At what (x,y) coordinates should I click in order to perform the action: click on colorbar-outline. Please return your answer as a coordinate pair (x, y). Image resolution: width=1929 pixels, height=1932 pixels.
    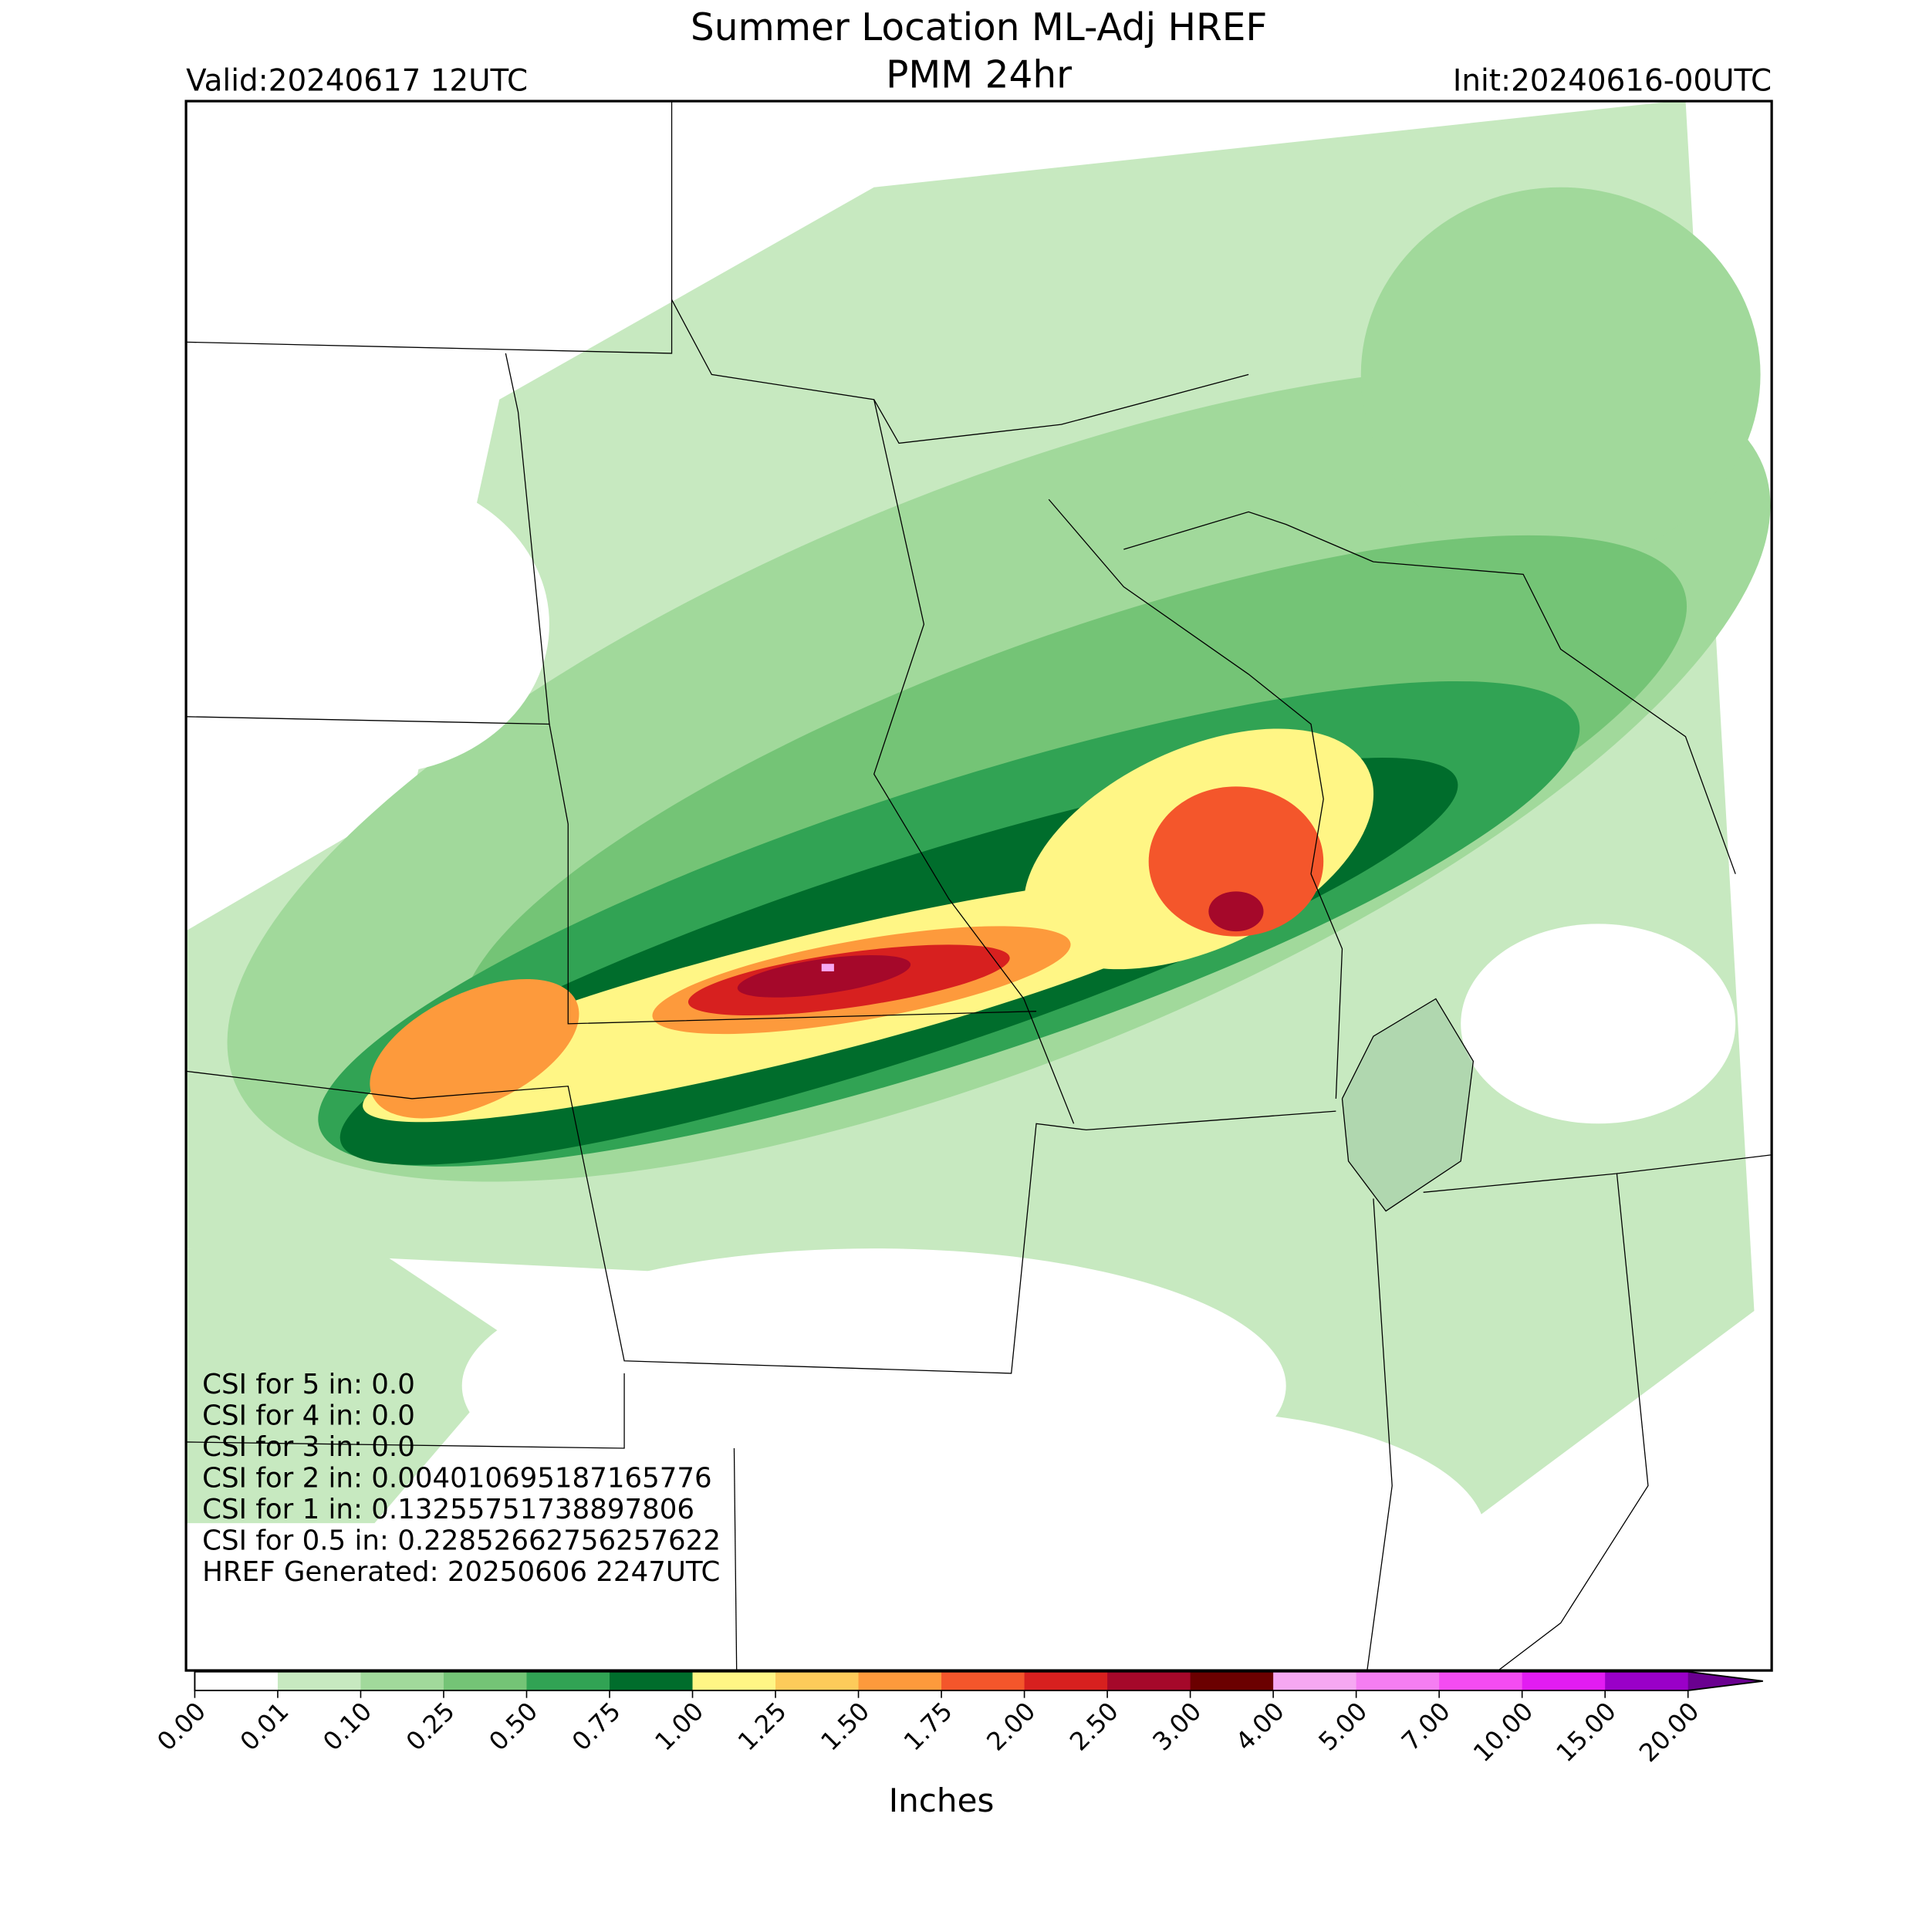
    Looking at the image, I should click on (978, 1680).